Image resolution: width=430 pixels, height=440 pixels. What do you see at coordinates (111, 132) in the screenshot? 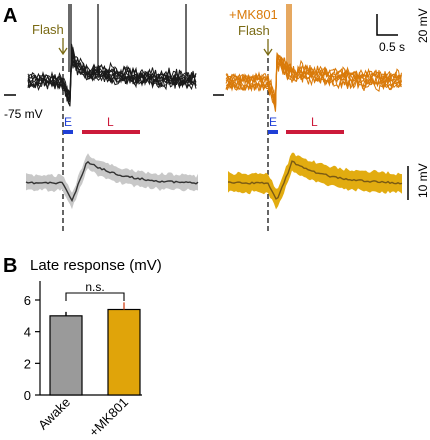
I see `late-window-bar-awake` at bounding box center [111, 132].